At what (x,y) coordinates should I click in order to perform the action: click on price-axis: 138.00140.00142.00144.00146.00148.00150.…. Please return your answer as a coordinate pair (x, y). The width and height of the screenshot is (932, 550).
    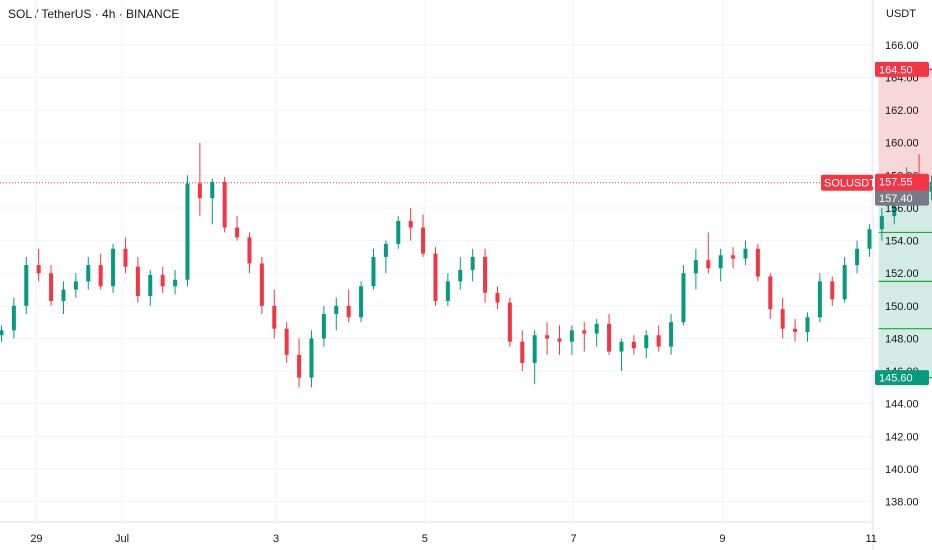
    Looking at the image, I should click on (902, 274).